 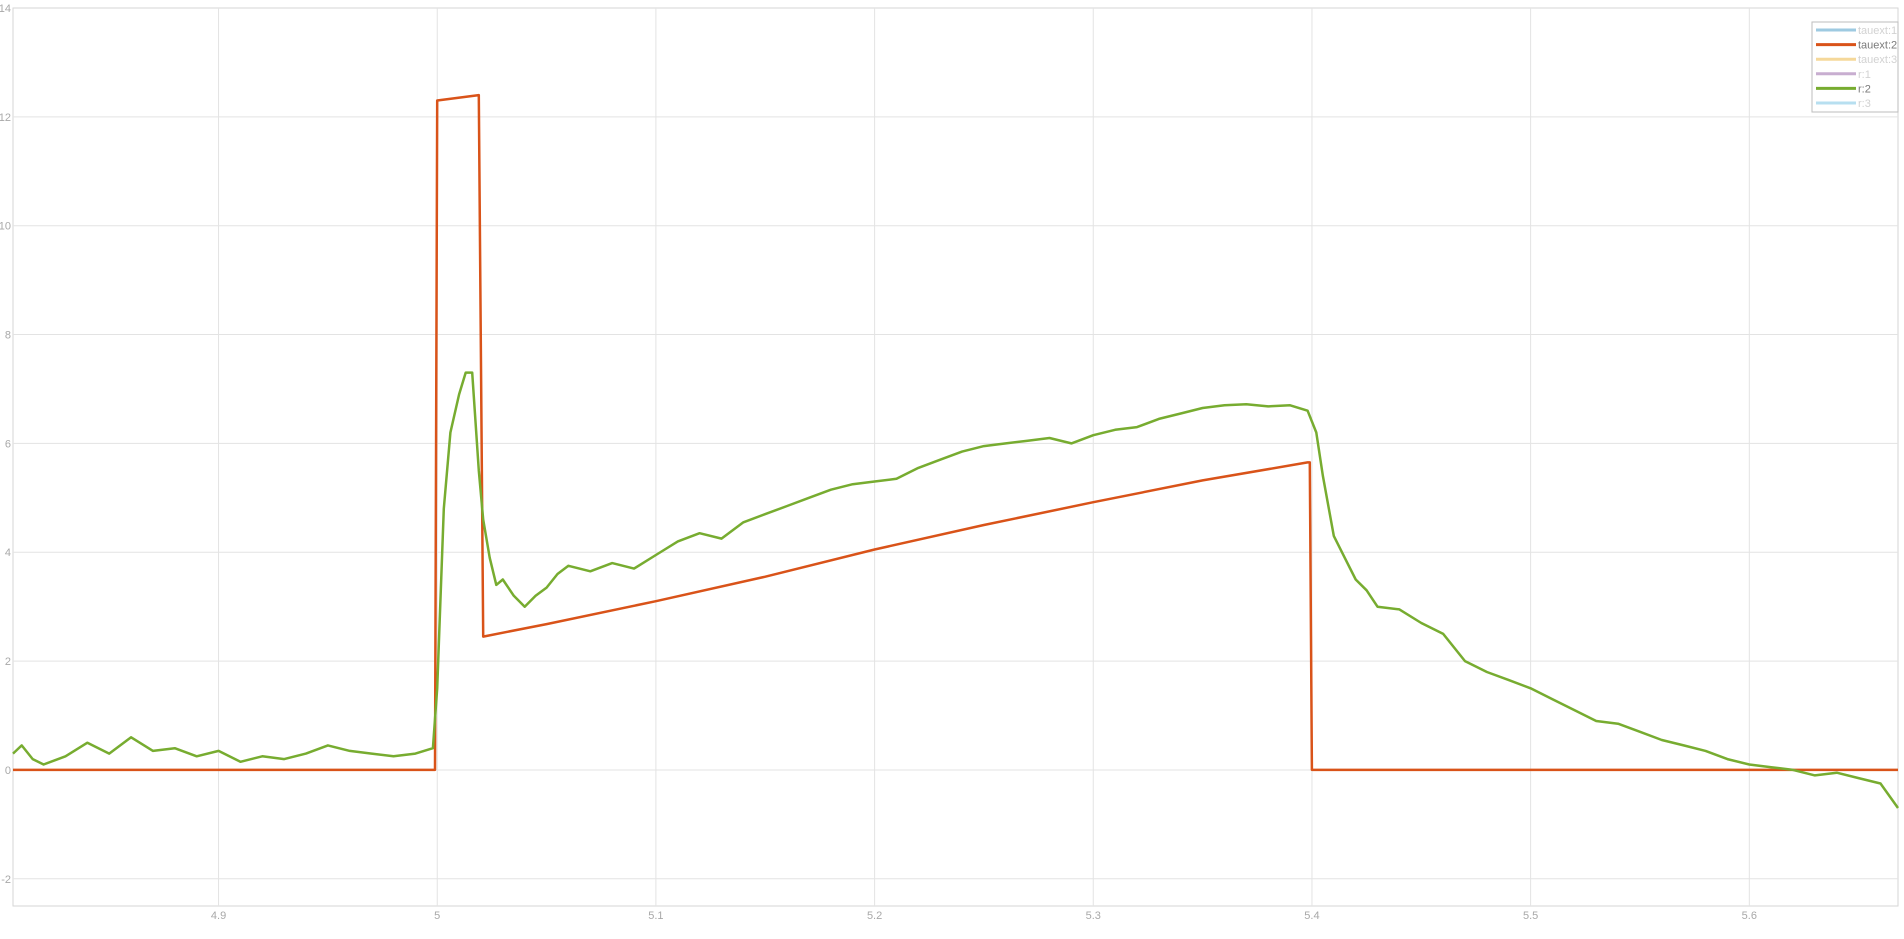 I want to click on legend-box, so click(x=1855, y=67).